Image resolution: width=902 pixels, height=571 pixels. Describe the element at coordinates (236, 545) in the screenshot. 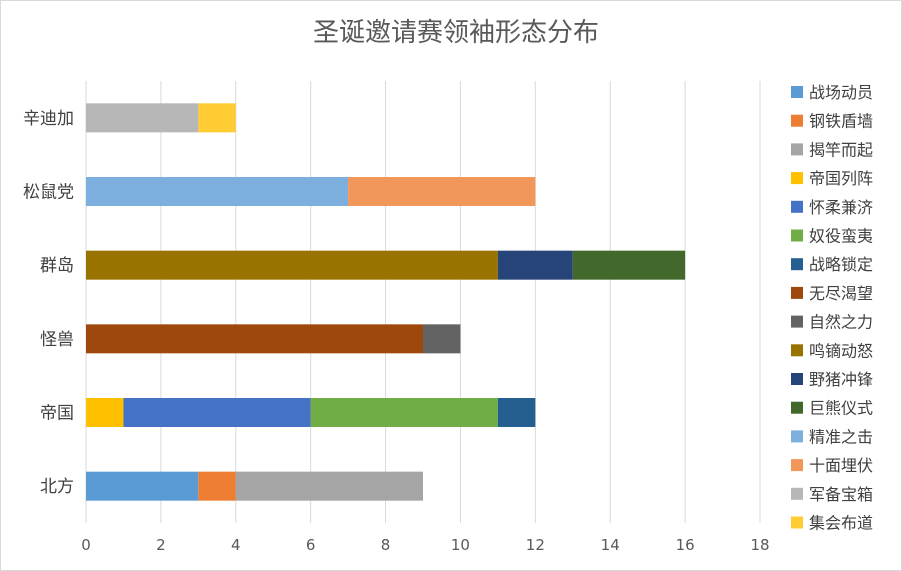

I see `x-tick-label: 4` at that location.